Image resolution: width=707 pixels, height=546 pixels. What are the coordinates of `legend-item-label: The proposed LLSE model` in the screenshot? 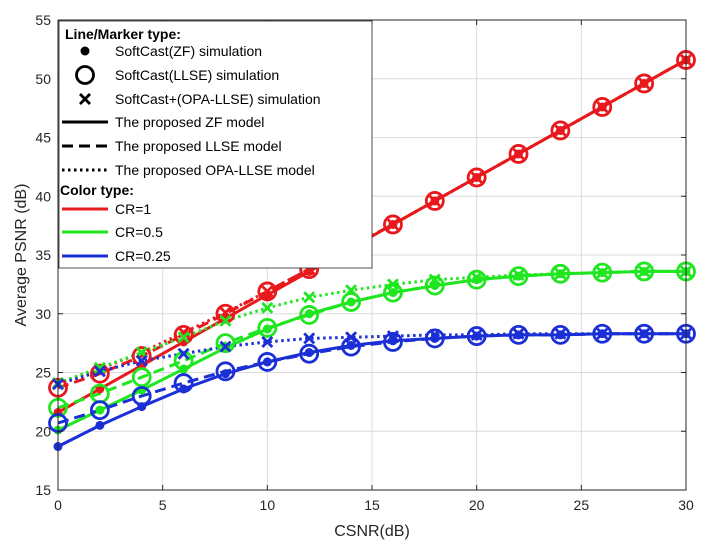 It's located at (198, 146).